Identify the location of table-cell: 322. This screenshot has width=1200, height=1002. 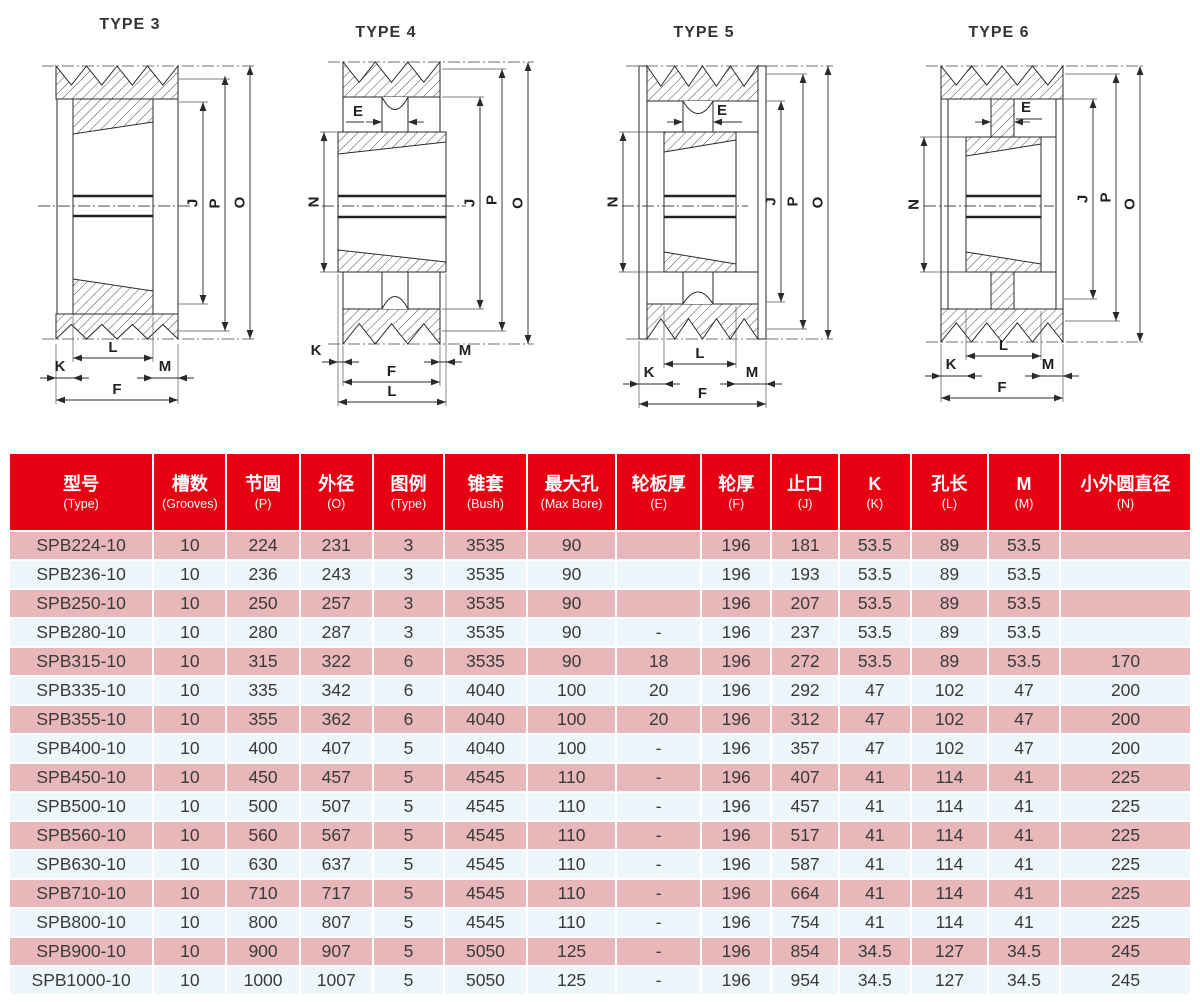
(336, 661).